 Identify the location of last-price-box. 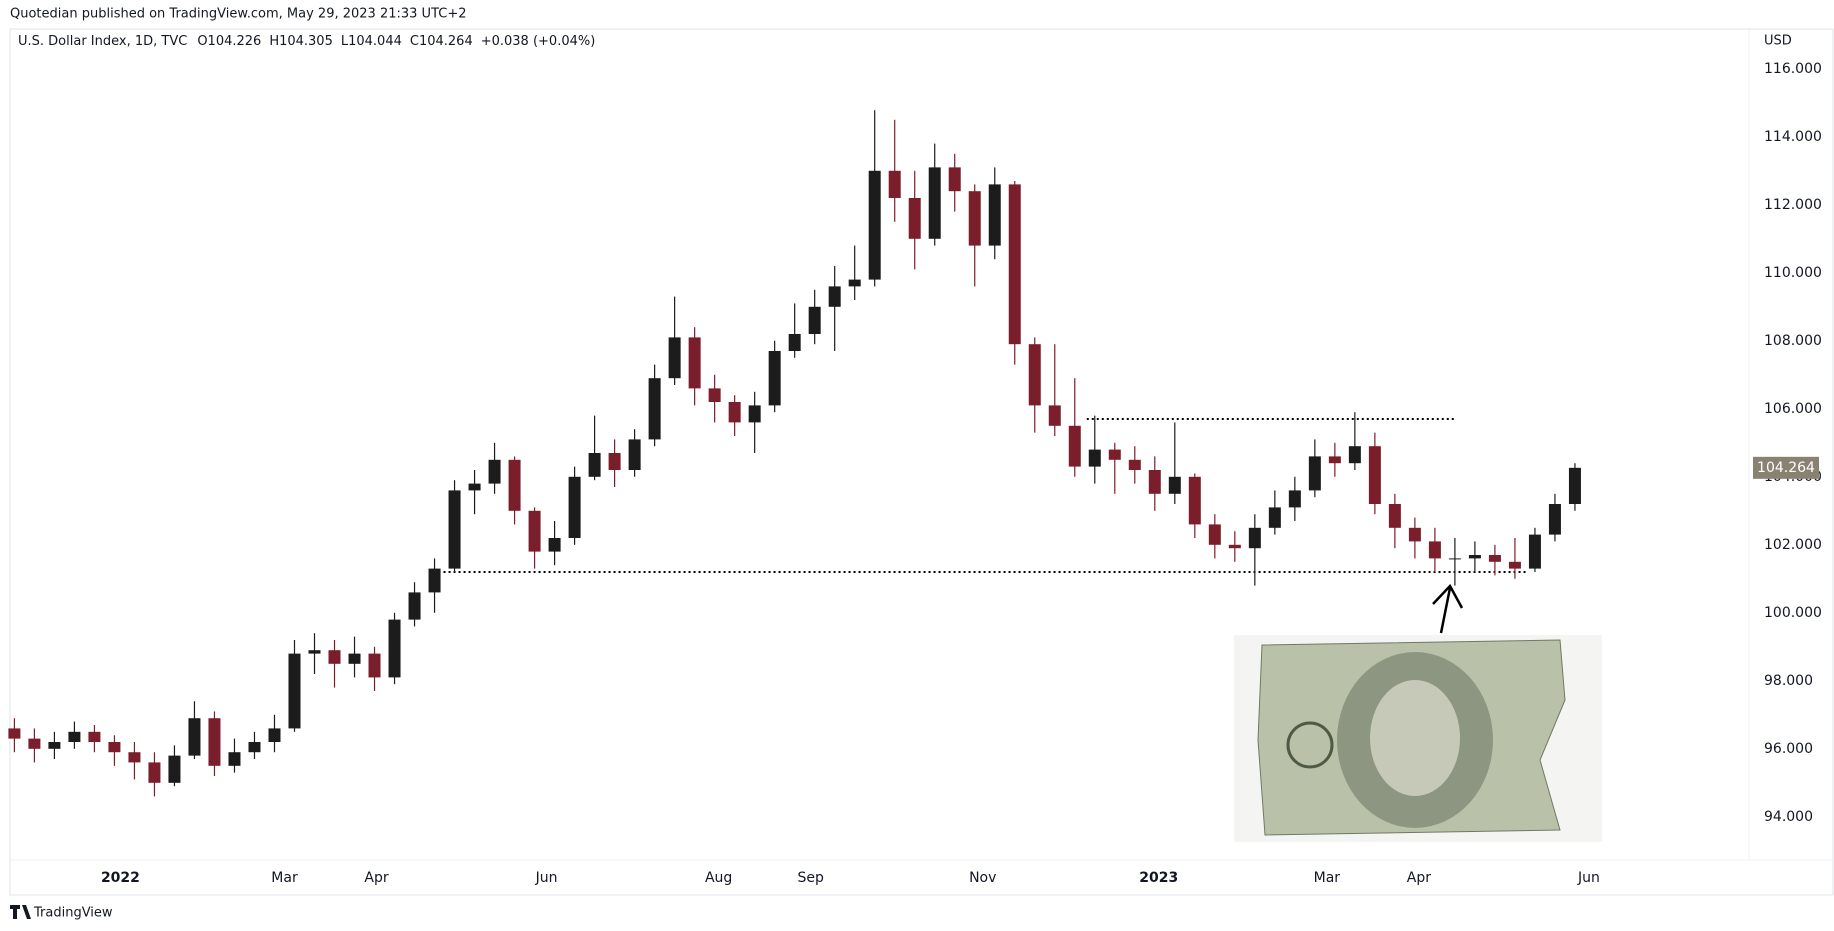
(1786, 467).